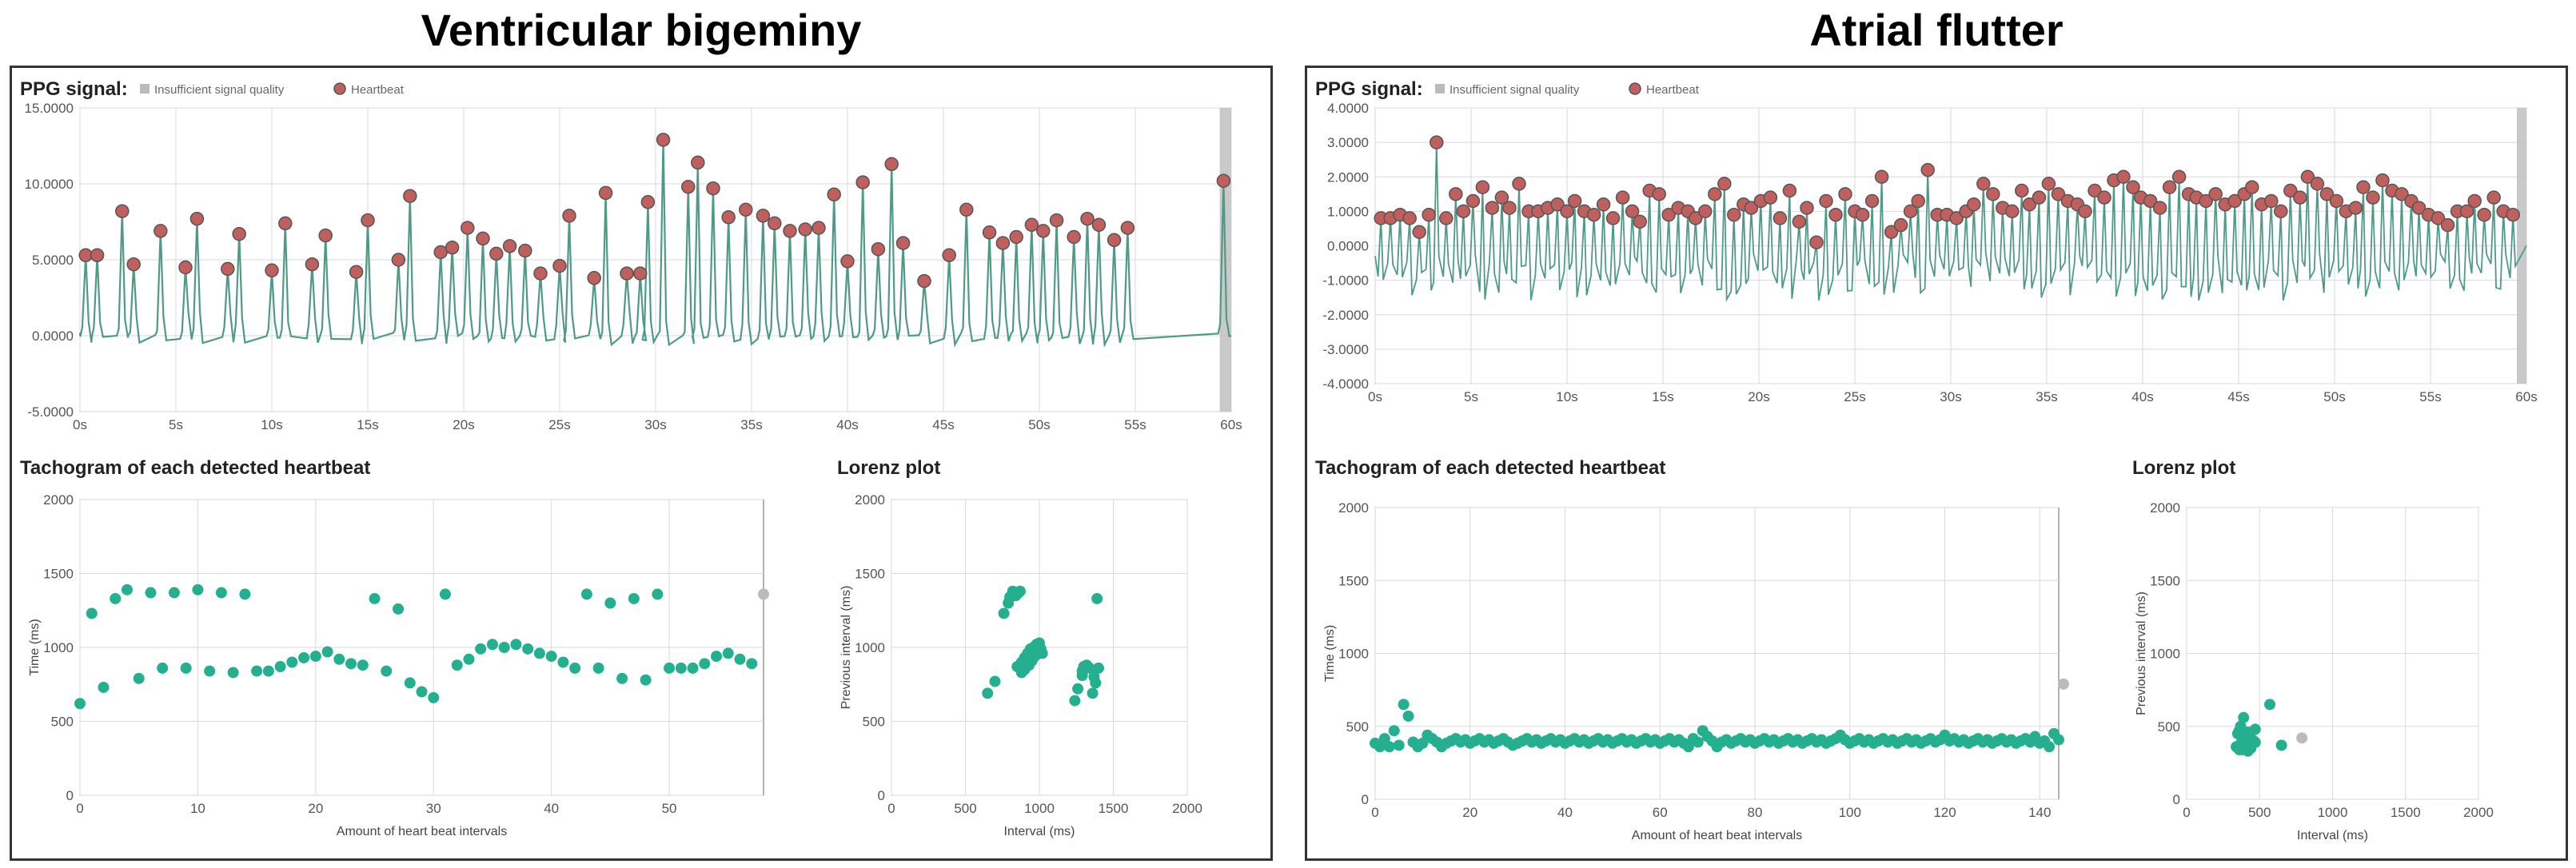  What do you see at coordinates (763, 594) in the screenshot?
I see `excluded-point` at bounding box center [763, 594].